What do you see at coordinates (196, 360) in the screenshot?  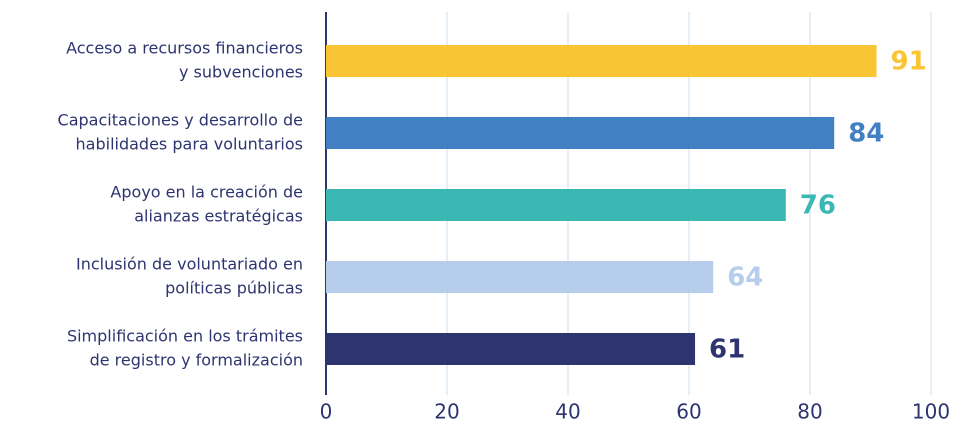 I see `category-label: de registro y formalización` at bounding box center [196, 360].